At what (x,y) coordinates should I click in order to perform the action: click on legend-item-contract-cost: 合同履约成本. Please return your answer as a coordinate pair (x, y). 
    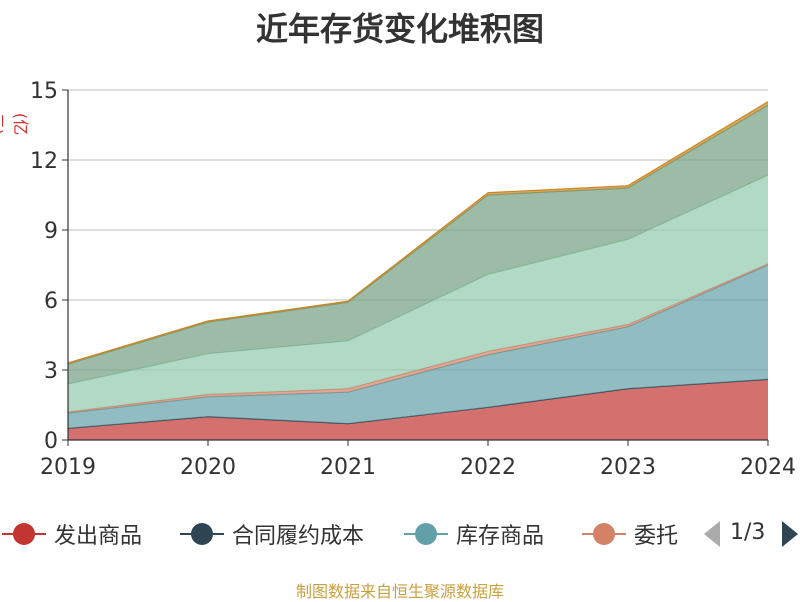
    Looking at the image, I should click on (271, 534).